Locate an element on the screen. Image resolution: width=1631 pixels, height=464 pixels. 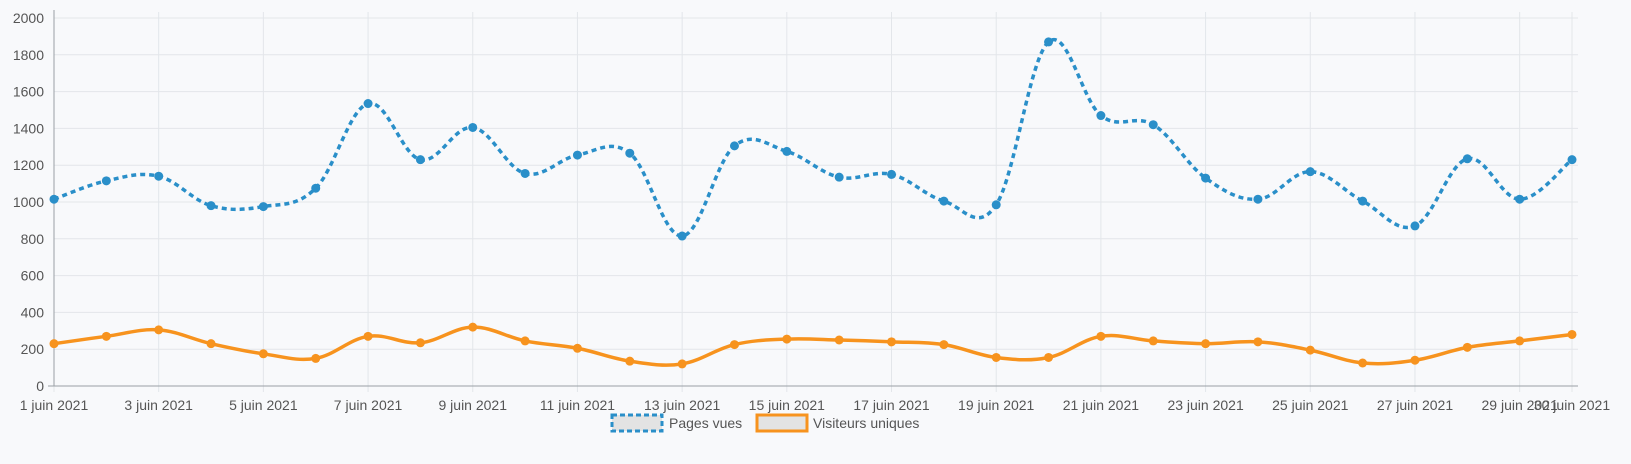
legend-item-pages-vues: Pages vues is located at coordinates (676, 423).